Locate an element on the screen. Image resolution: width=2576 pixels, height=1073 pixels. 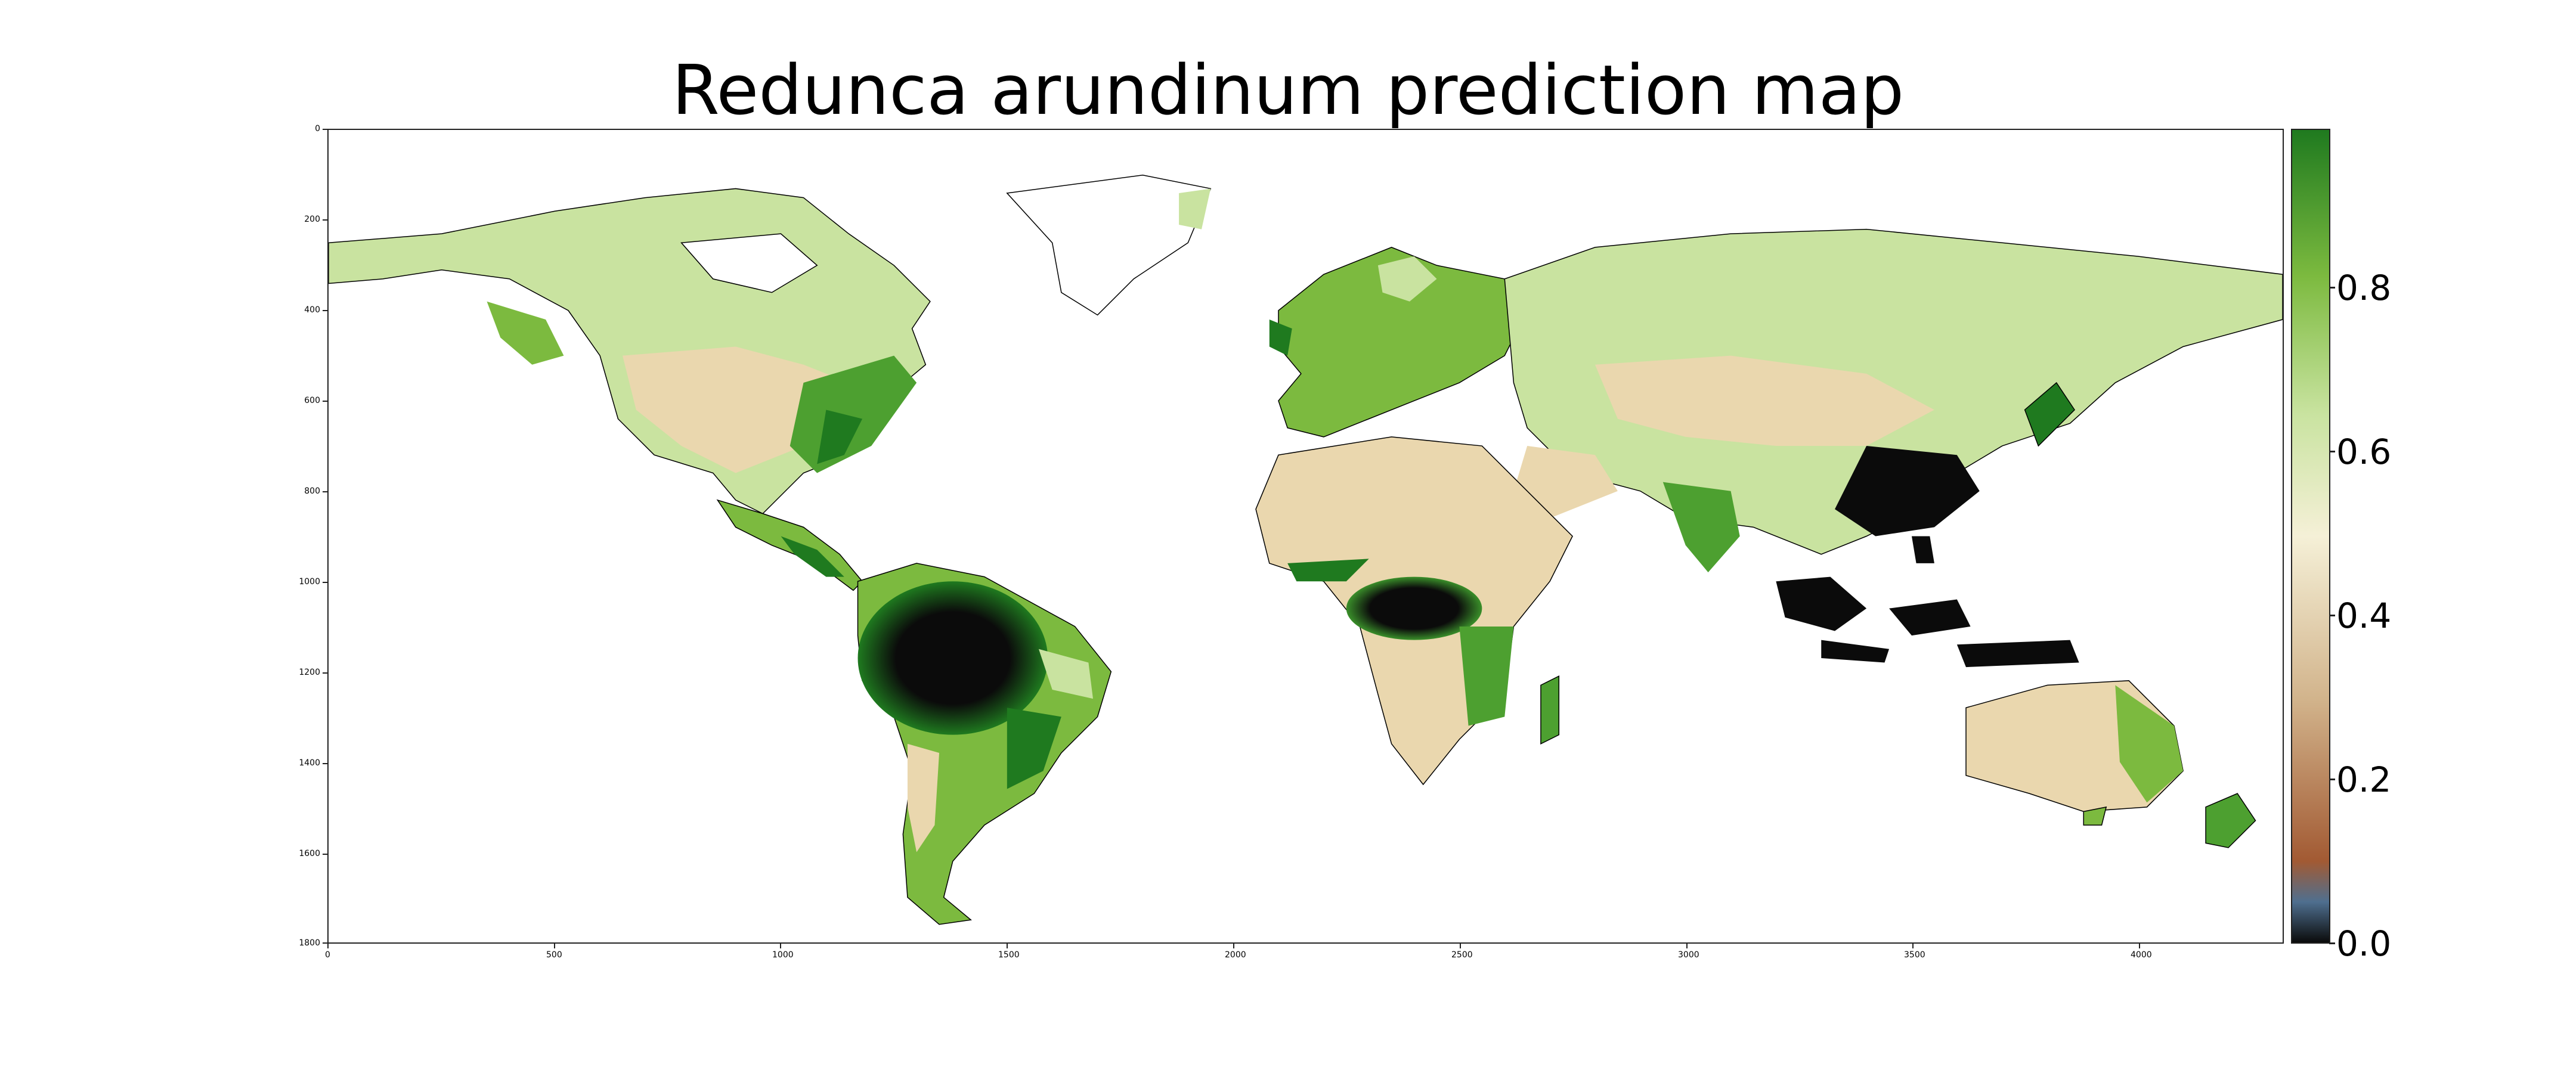
japan-new-zealand is located at coordinates (2140, 615).